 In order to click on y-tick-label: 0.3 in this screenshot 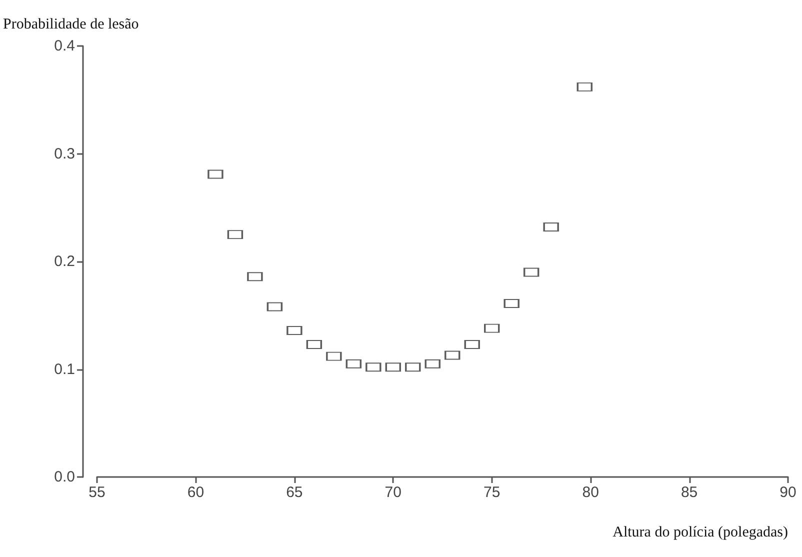, I will do `click(64, 153)`.